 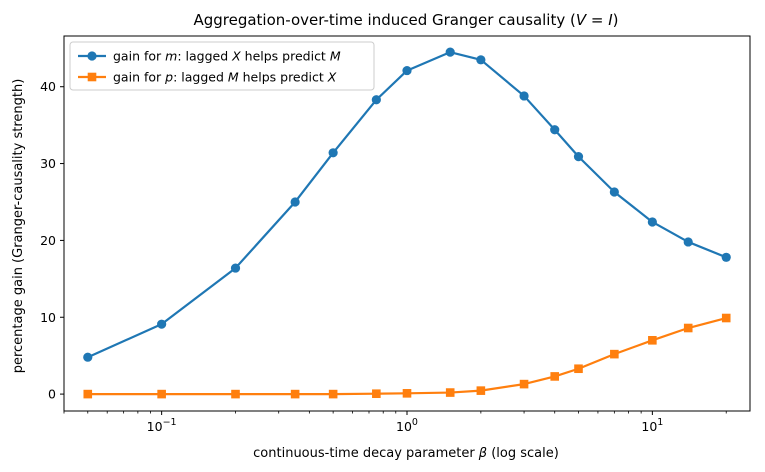 I want to click on legend-item-2: gain for p: lagged M helps predict X, so click(x=207, y=77).